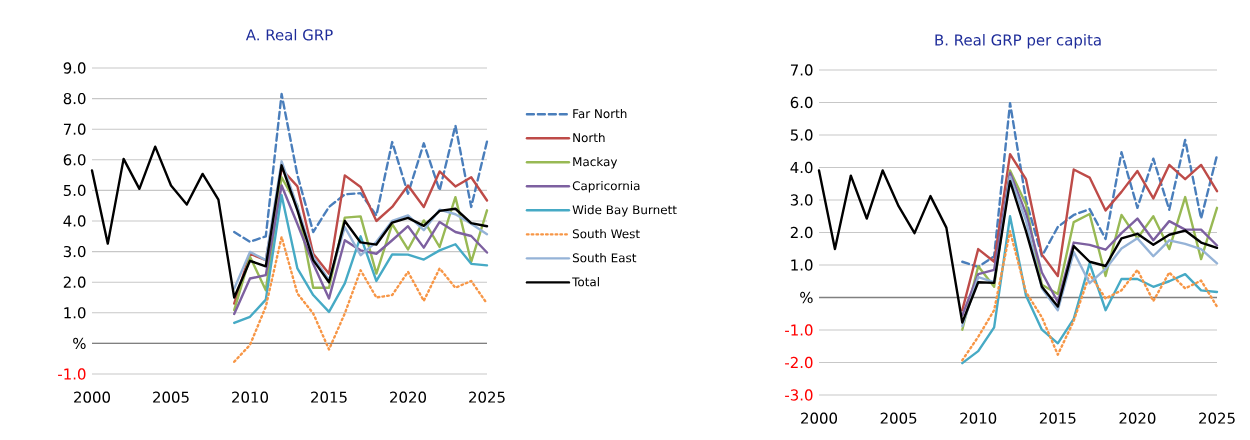 The image size is (1250, 440). What do you see at coordinates (799, 362) in the screenshot?
I see `y-tick-label: -2.0` at bounding box center [799, 362].